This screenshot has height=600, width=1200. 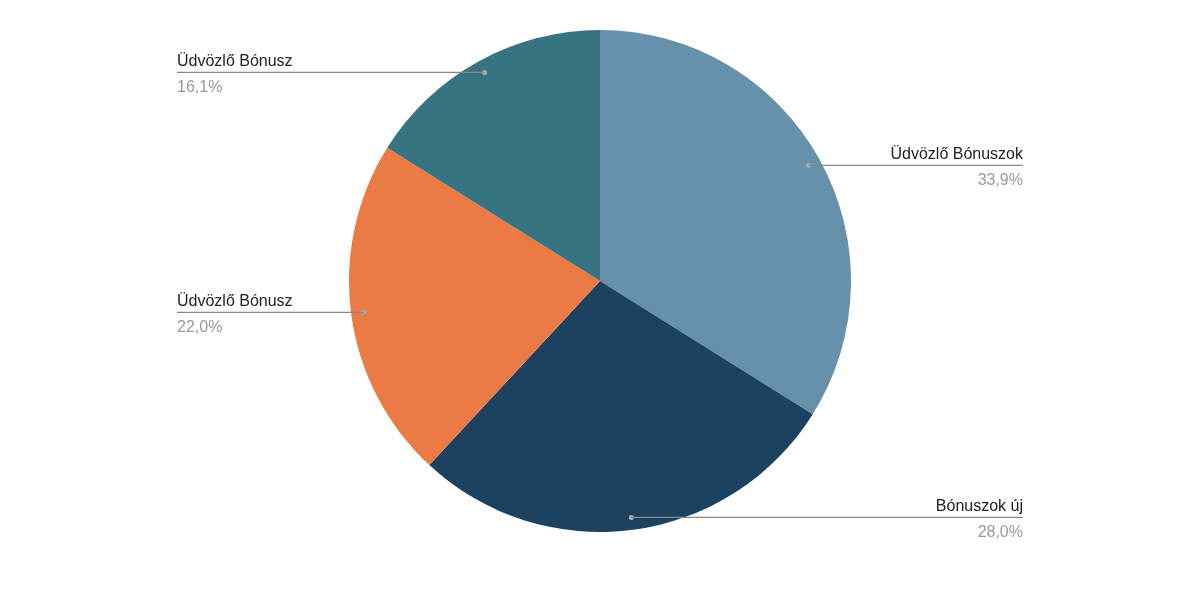 What do you see at coordinates (979, 506) in the screenshot?
I see `slice-label: Bónuszok új` at bounding box center [979, 506].